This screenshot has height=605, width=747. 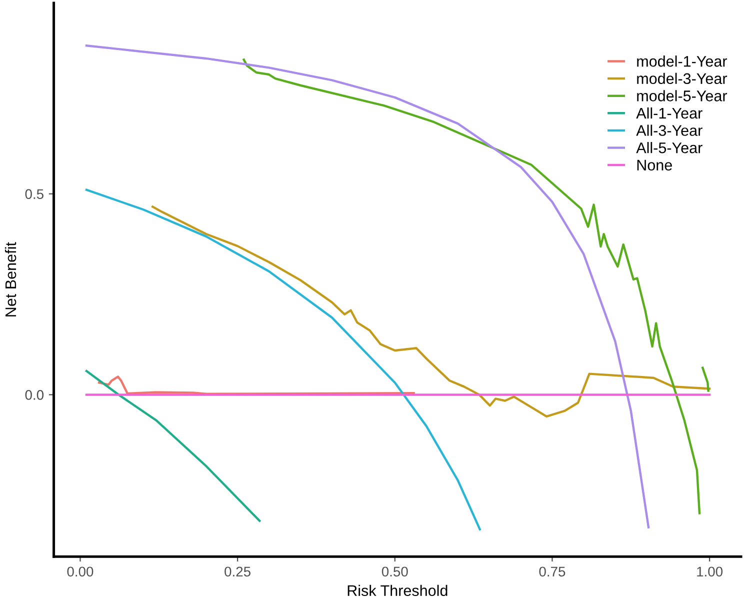 What do you see at coordinates (669, 130) in the screenshot?
I see `legend-label: All-3-Year` at bounding box center [669, 130].